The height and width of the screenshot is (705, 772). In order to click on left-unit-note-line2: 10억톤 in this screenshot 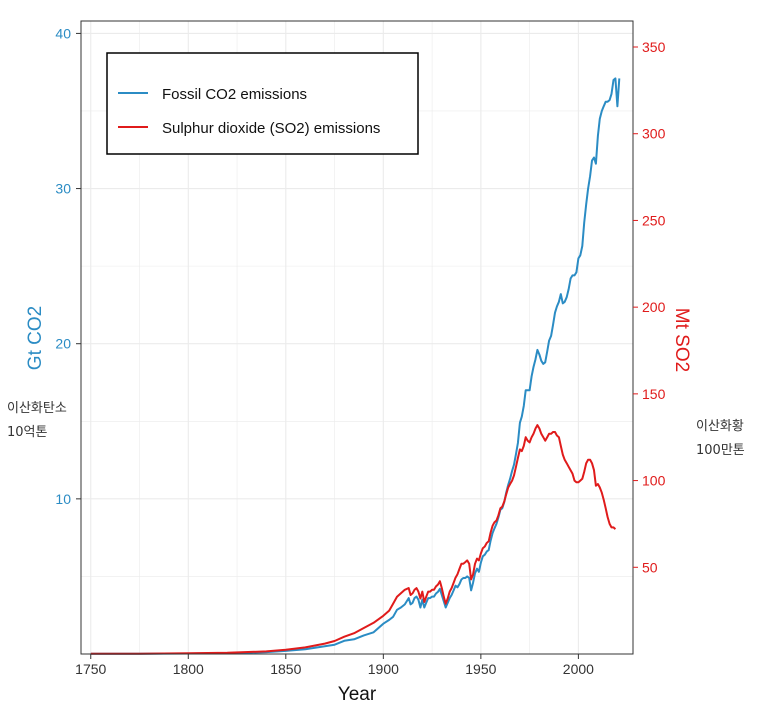, I will do `click(27, 432)`.